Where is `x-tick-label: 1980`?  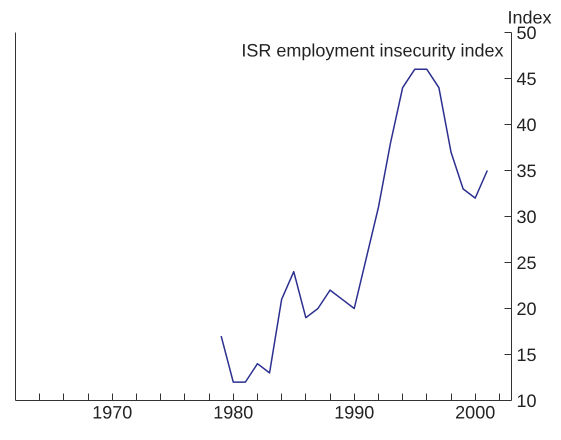 x-tick-label: 1980 is located at coordinates (233, 412).